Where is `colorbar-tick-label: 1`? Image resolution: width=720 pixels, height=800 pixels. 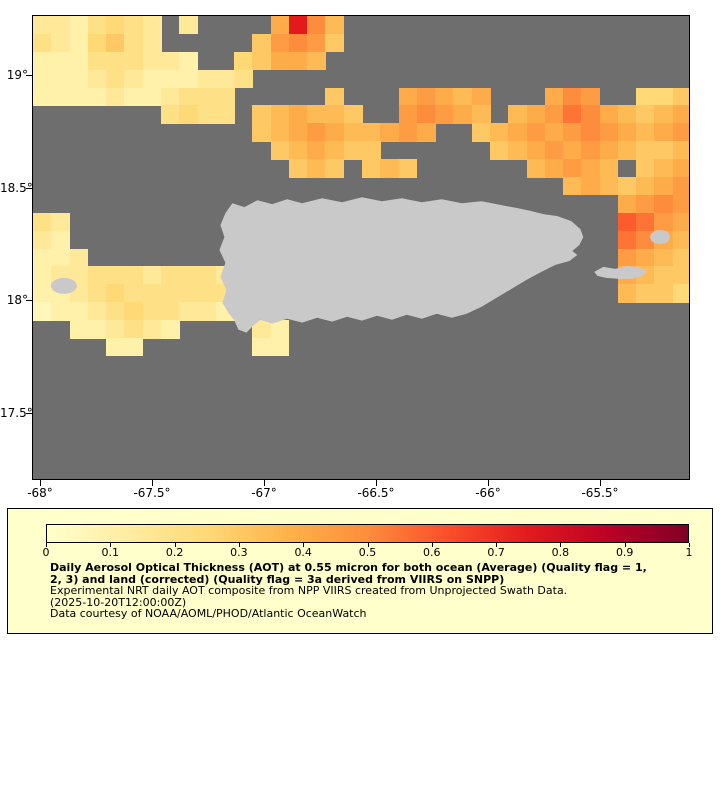
colorbar-tick-label: 1 is located at coordinates (689, 552).